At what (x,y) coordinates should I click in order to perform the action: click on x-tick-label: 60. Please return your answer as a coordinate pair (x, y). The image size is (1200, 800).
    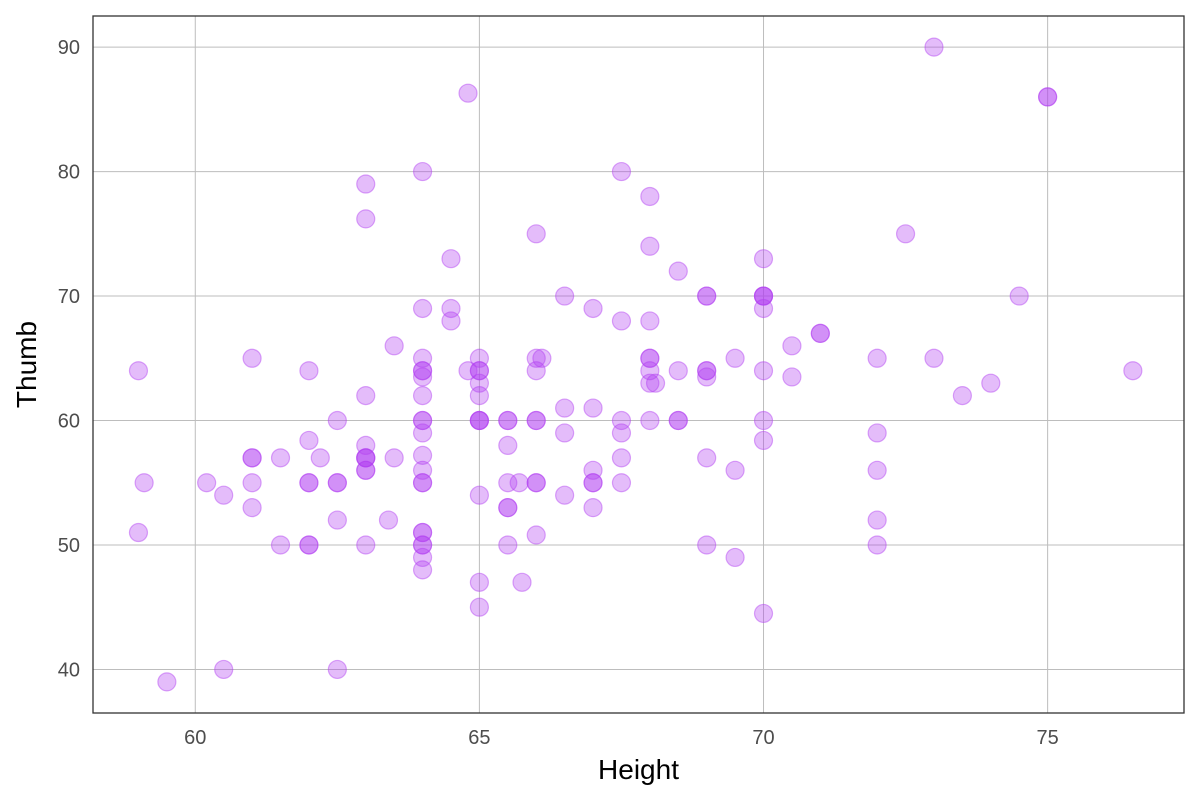
    Looking at the image, I should click on (195, 738).